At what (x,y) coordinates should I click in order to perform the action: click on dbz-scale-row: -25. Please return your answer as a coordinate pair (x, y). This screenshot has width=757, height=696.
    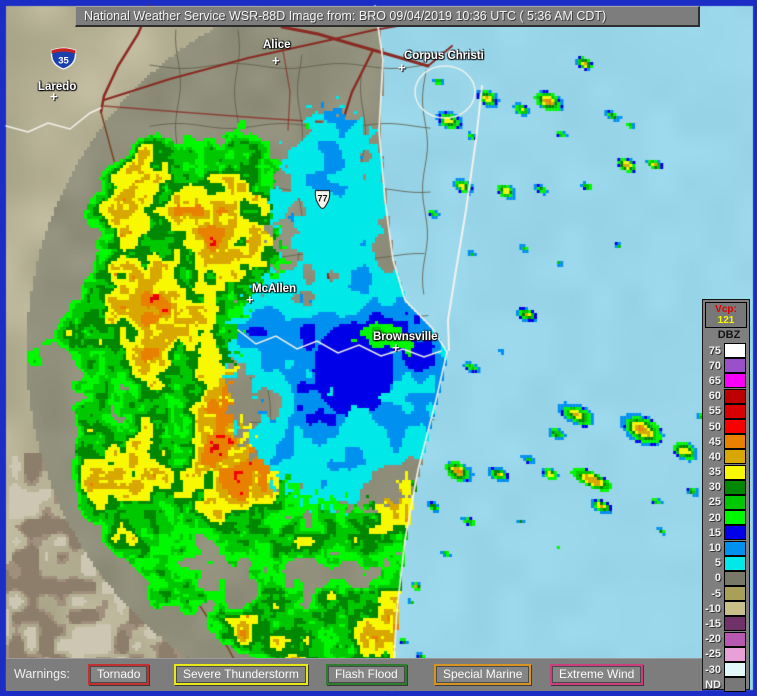
    Looking at the image, I should click on (726, 654).